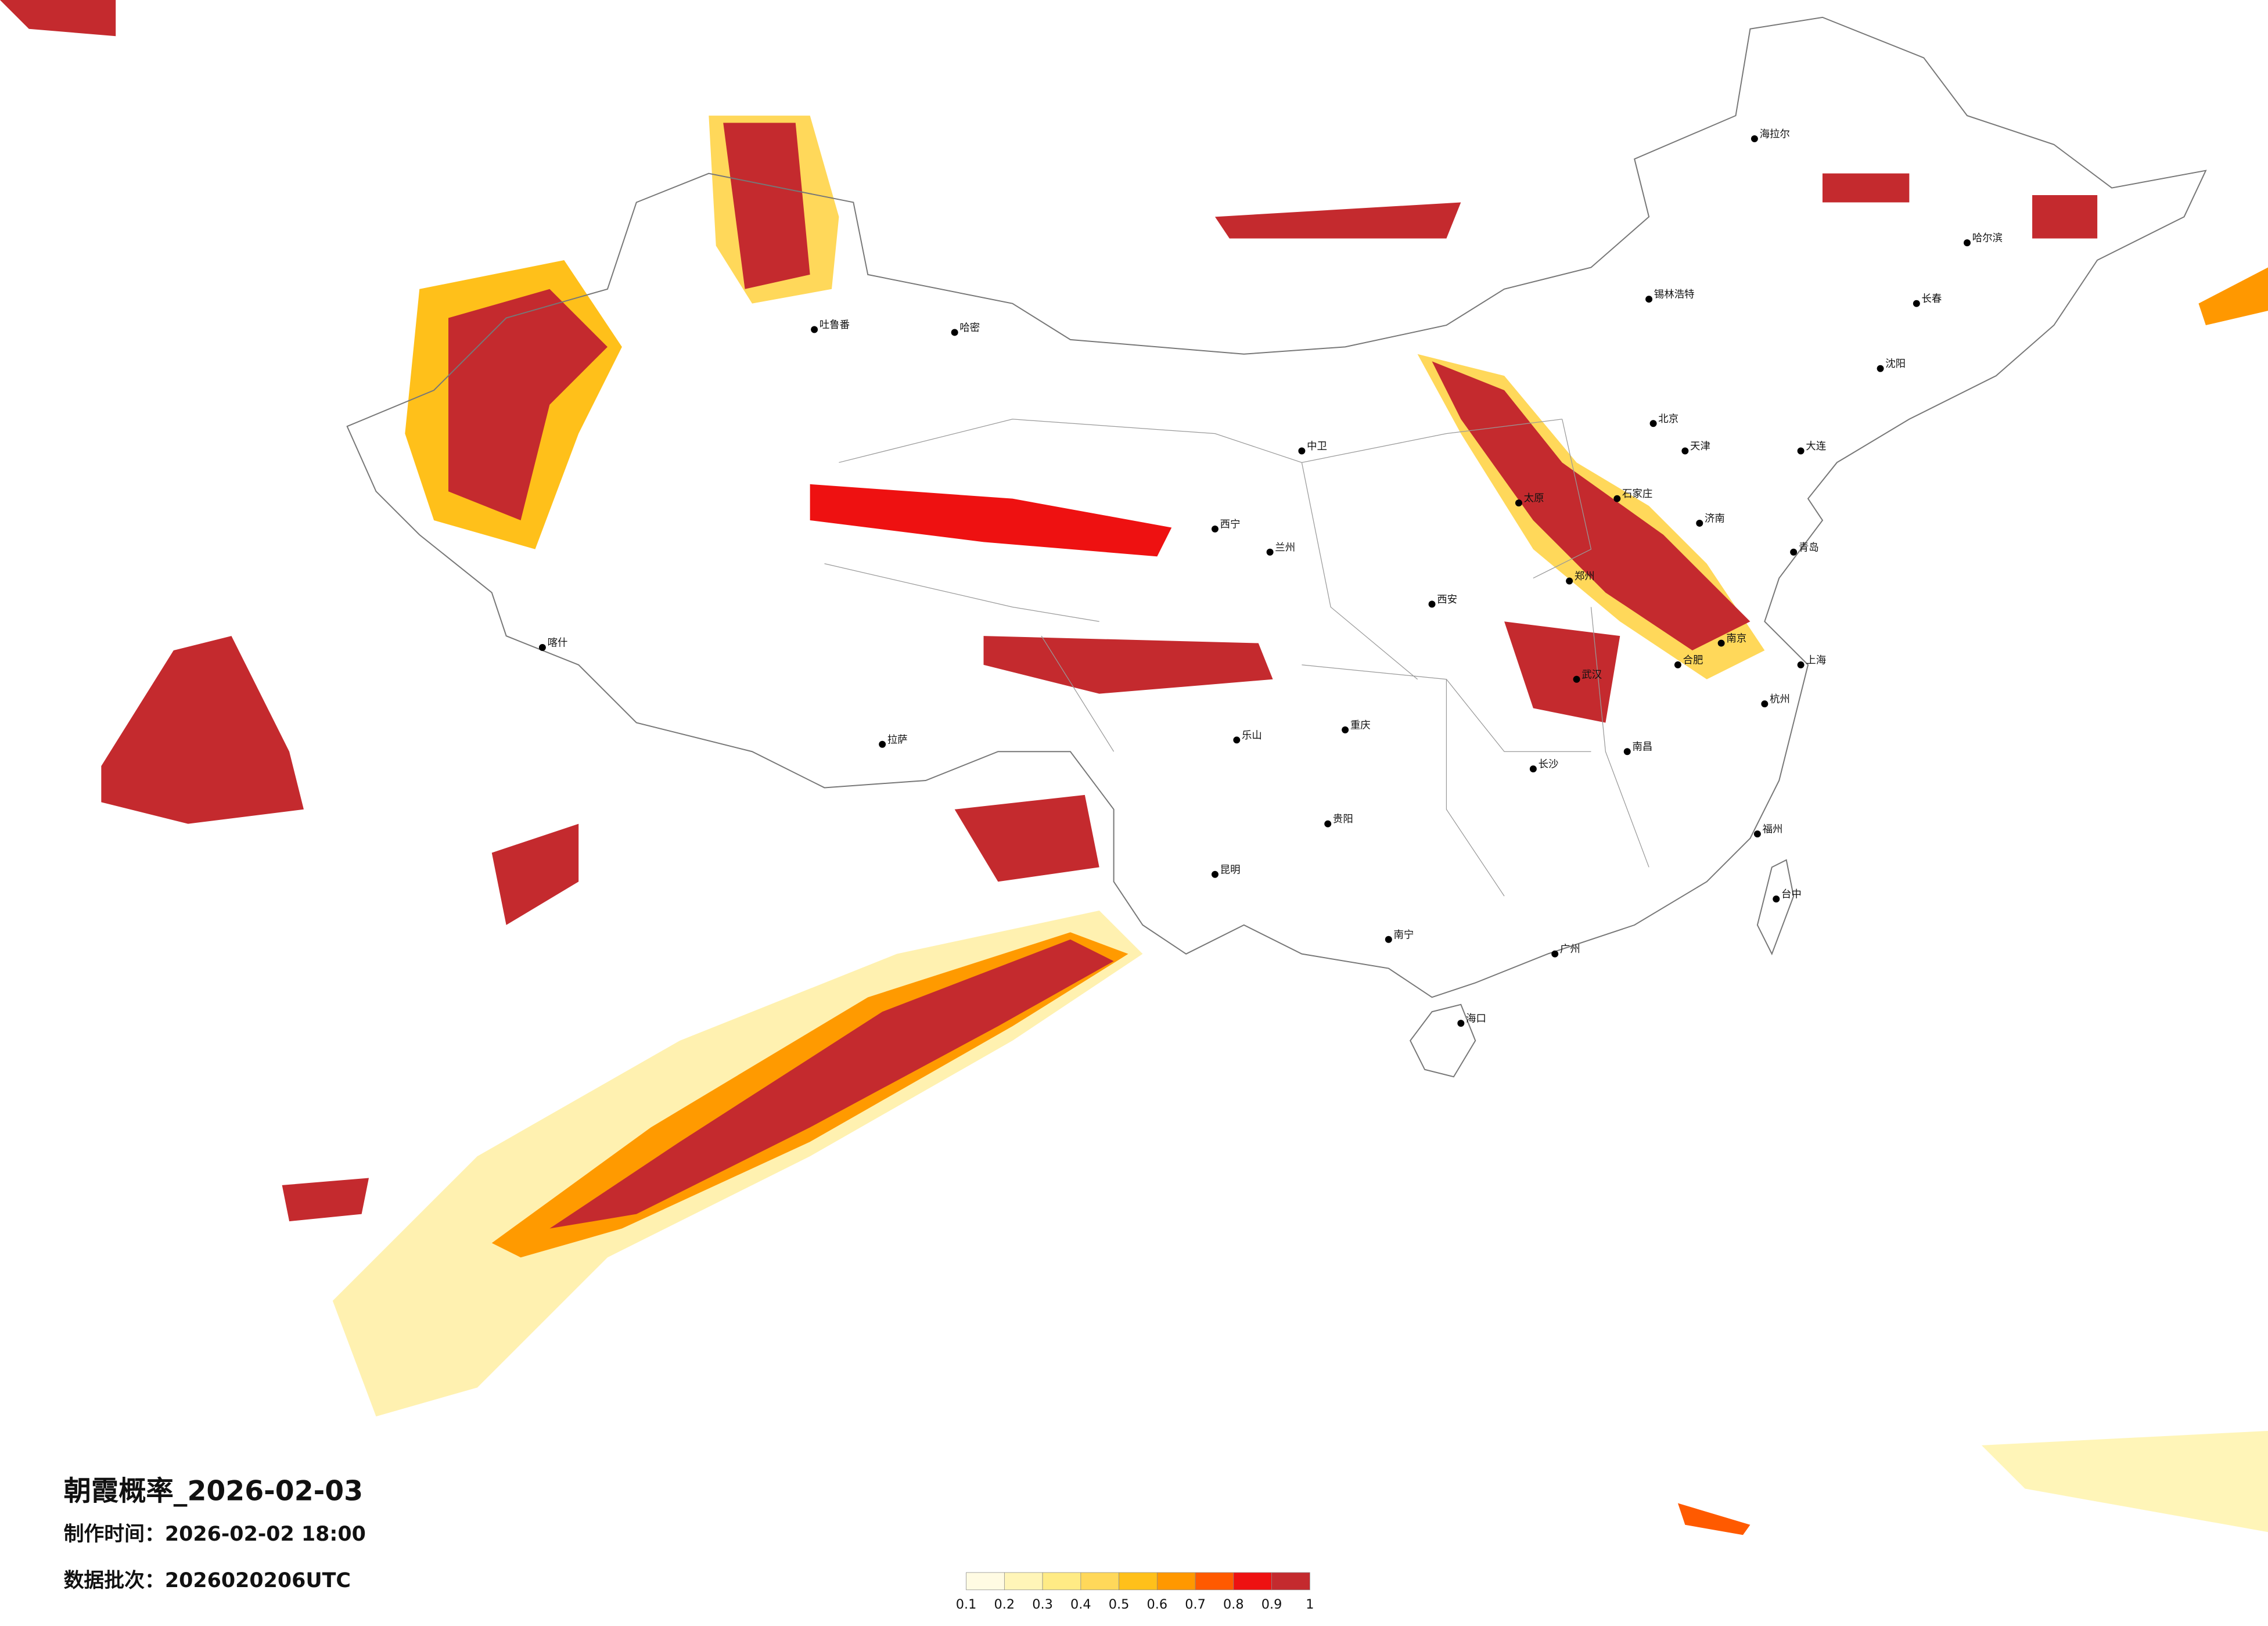 The image size is (2268, 1626). Describe the element at coordinates (1549, 765) in the screenshot. I see `city-label: 长沙` at that location.